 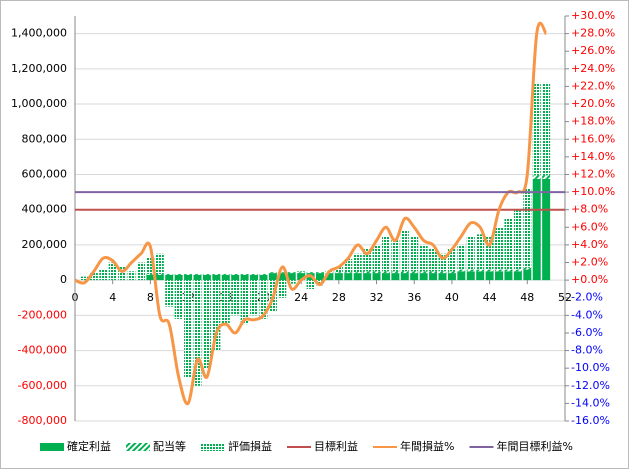 What do you see at coordinates (45, 138) in the screenshot?
I see `y-tick-label: 800,000` at bounding box center [45, 138].